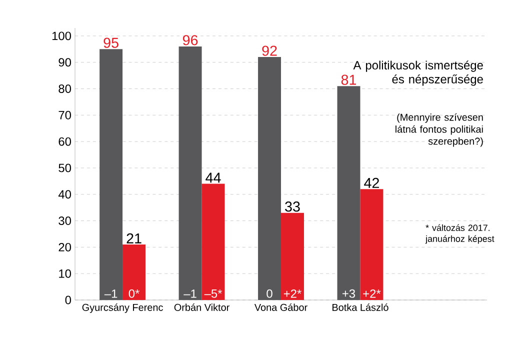  What do you see at coordinates (65, 115) in the screenshot?
I see `y-tick-label: 70` at bounding box center [65, 115].